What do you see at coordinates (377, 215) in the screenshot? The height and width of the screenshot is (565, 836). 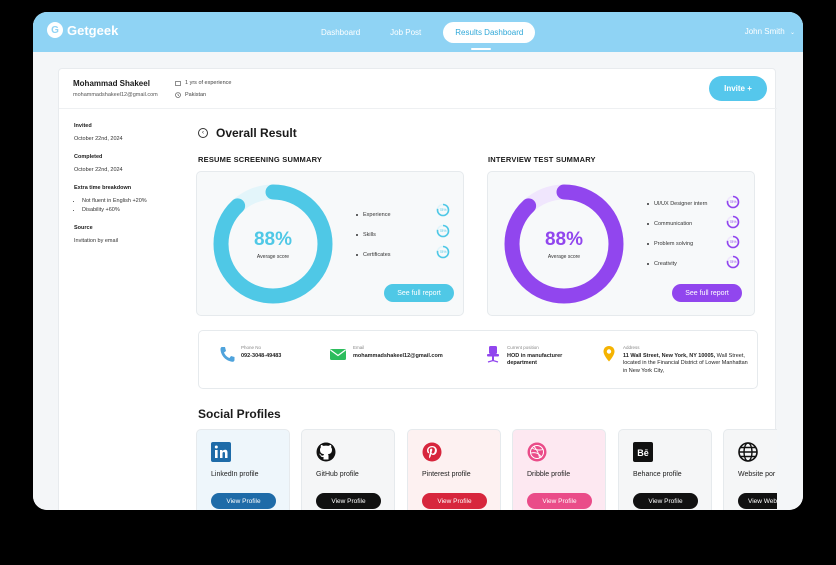 I see `metric-label: Experience` at bounding box center [377, 215].